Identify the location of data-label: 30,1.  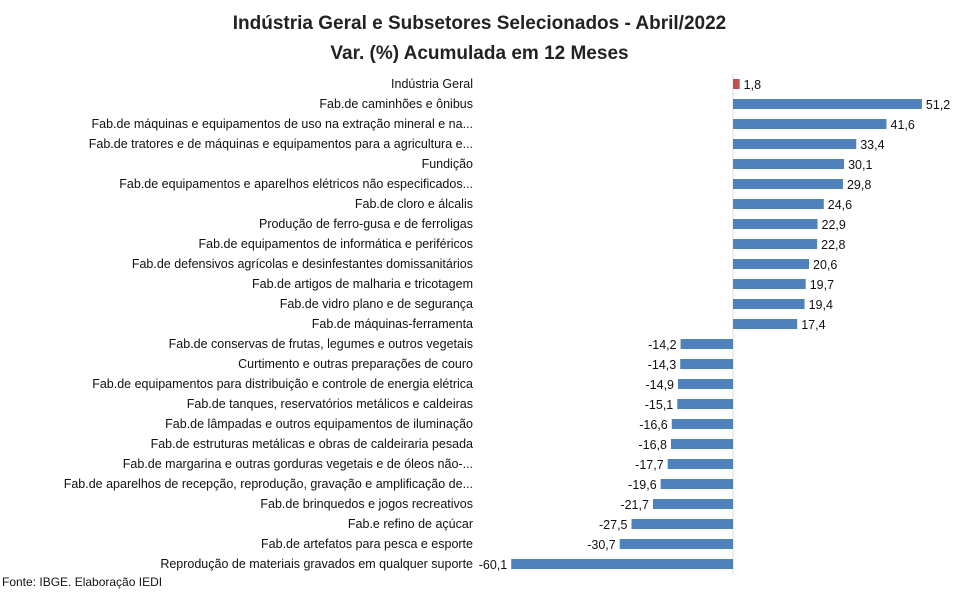
(860, 165).